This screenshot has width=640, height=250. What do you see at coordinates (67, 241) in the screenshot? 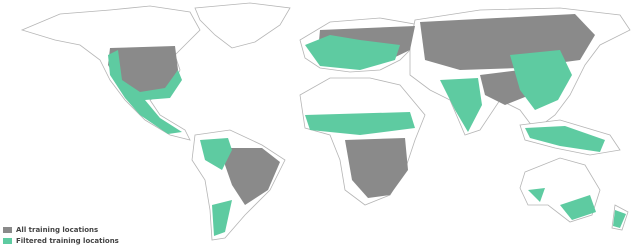
I see `legend-label: Filtered training locations` at bounding box center [67, 241].